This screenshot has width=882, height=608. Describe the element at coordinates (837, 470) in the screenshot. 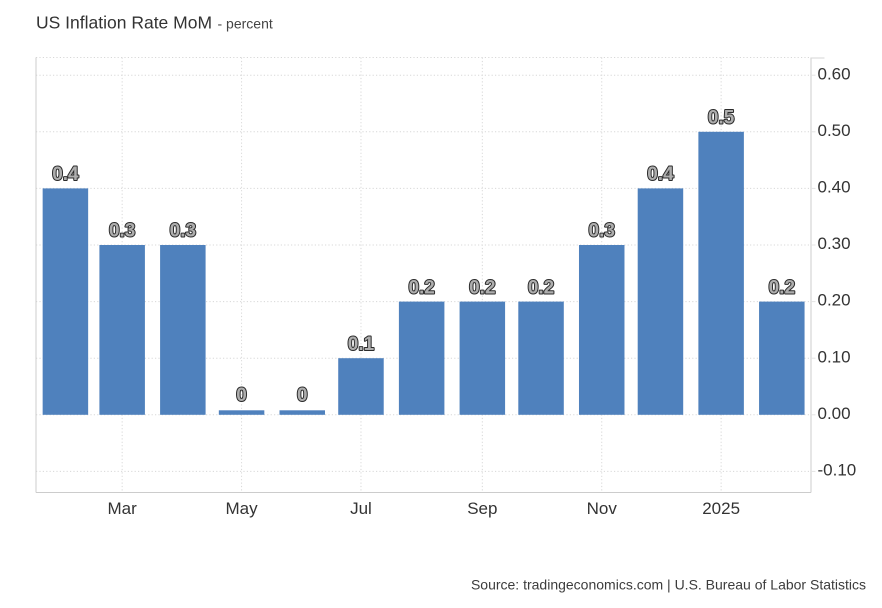

I see `svg-text: -0.10` at that location.